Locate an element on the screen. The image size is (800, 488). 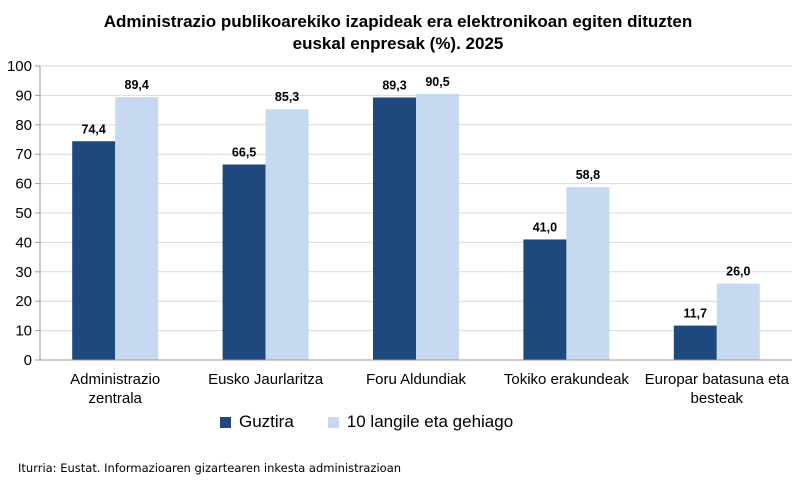
y-tick-label: 50 is located at coordinates (23, 213).